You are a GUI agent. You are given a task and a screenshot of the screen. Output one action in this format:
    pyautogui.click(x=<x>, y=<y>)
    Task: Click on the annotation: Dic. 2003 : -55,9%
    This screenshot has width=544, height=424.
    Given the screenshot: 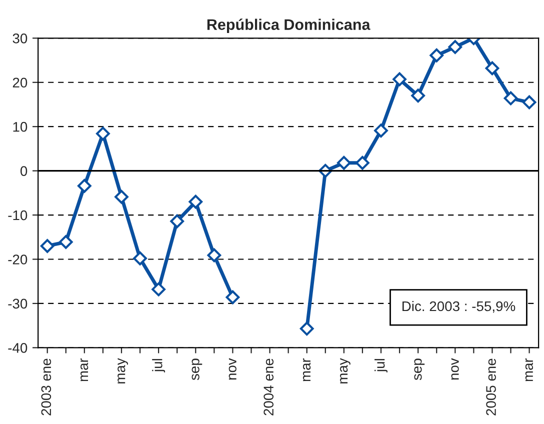 What is the action you would take?
    pyautogui.click(x=459, y=306)
    